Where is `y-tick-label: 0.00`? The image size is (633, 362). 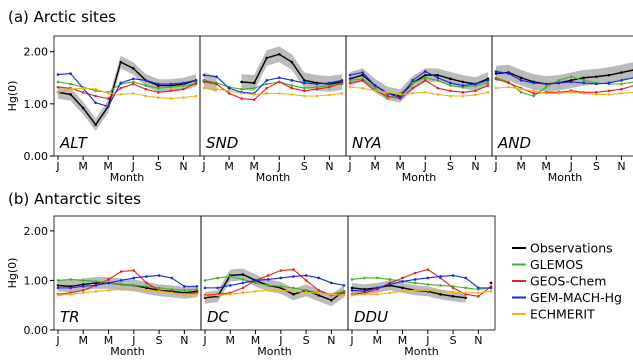 y-tick-label: 0.00 is located at coordinates (36, 330).